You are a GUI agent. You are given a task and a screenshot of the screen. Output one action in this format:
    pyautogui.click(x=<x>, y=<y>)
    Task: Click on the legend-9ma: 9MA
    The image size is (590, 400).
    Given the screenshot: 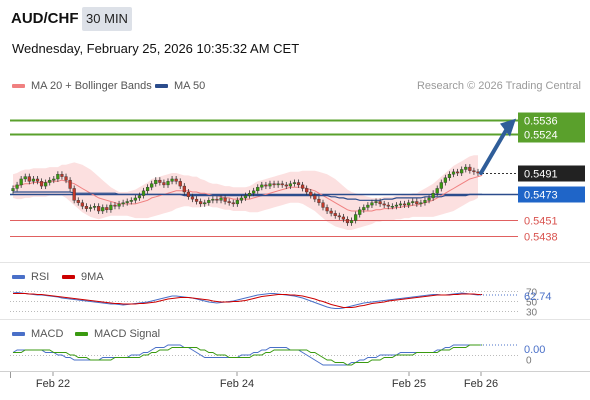 What is the action you would take?
    pyautogui.click(x=83, y=277)
    